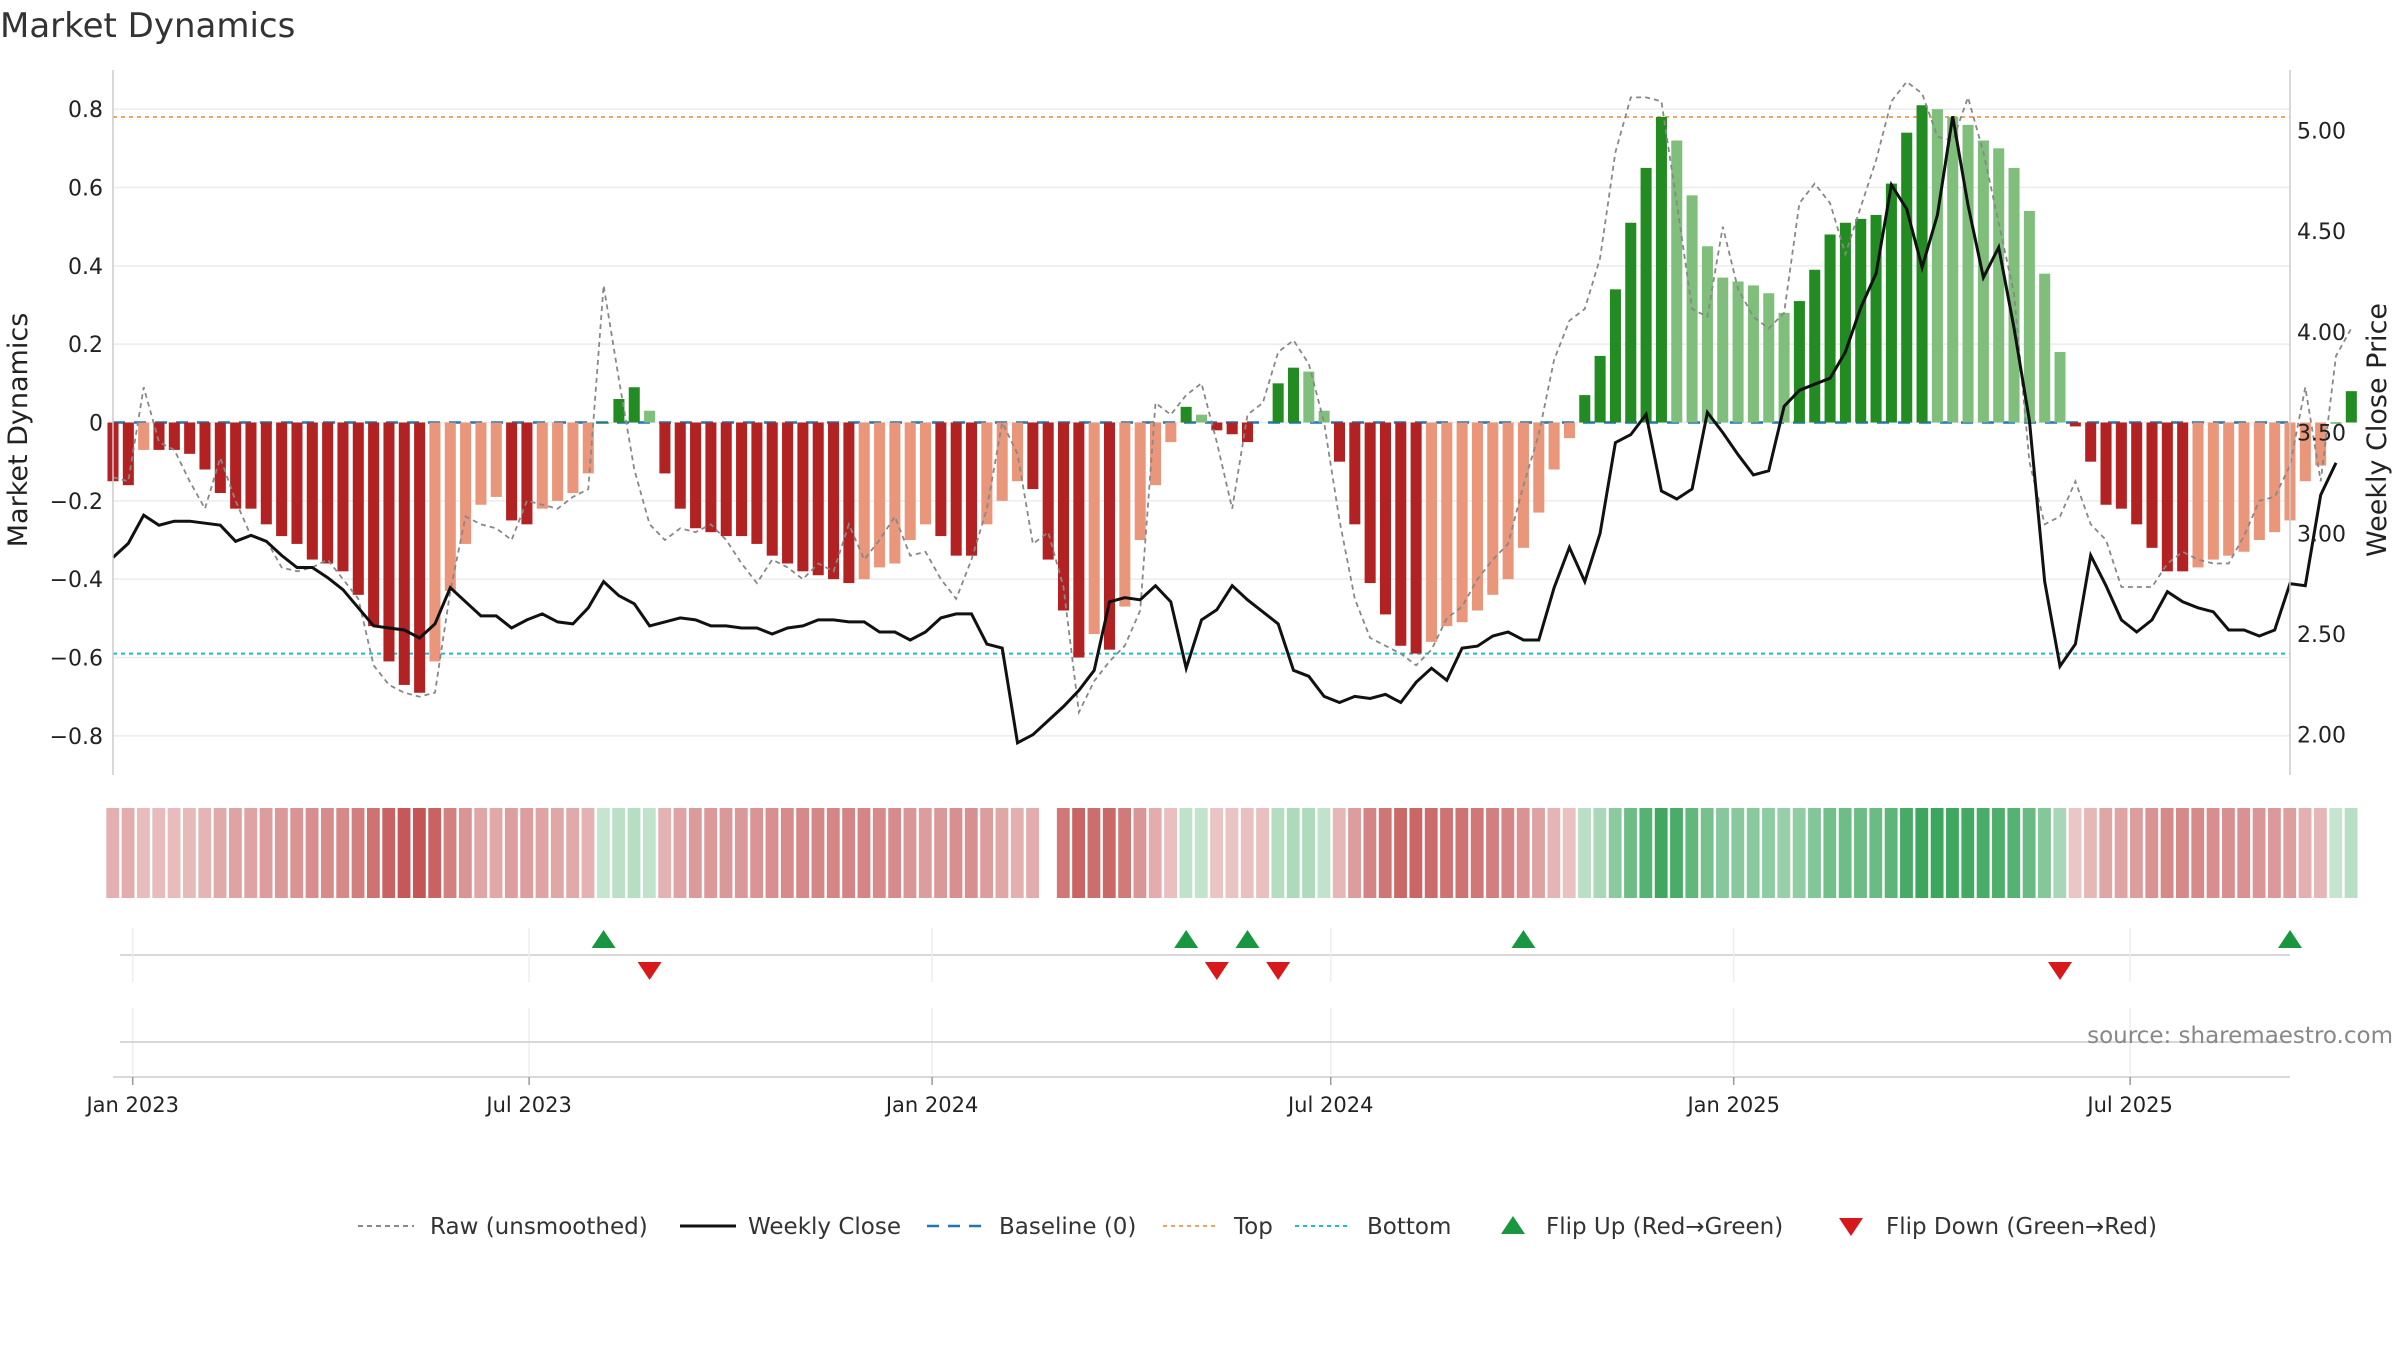 The height and width of the screenshot is (1350, 2400). I want to click on legend-swatch, so click(1513, 1225).